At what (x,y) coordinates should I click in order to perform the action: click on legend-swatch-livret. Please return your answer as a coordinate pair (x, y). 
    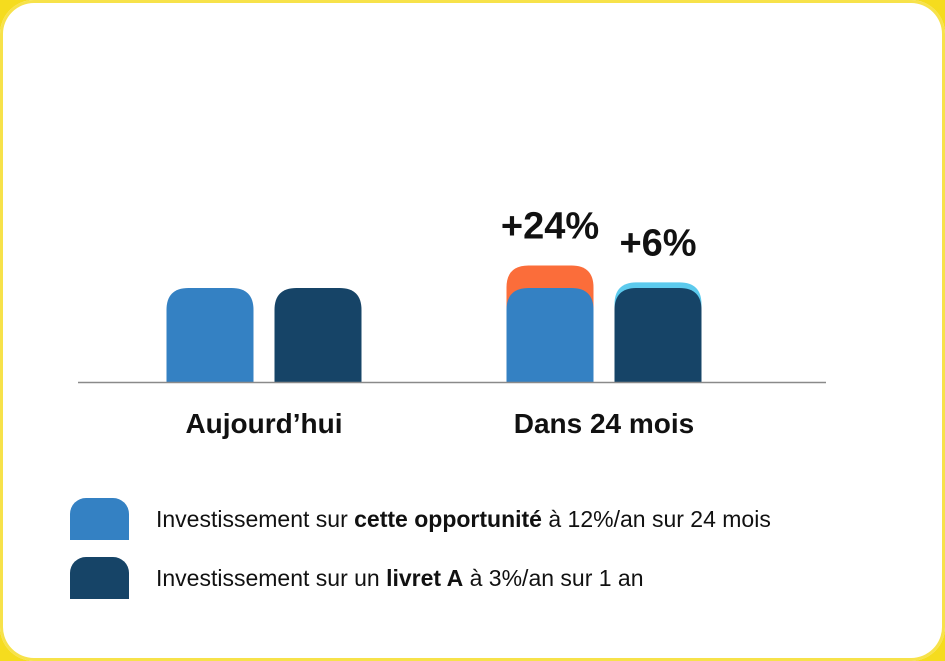
    Looking at the image, I should click on (99, 578).